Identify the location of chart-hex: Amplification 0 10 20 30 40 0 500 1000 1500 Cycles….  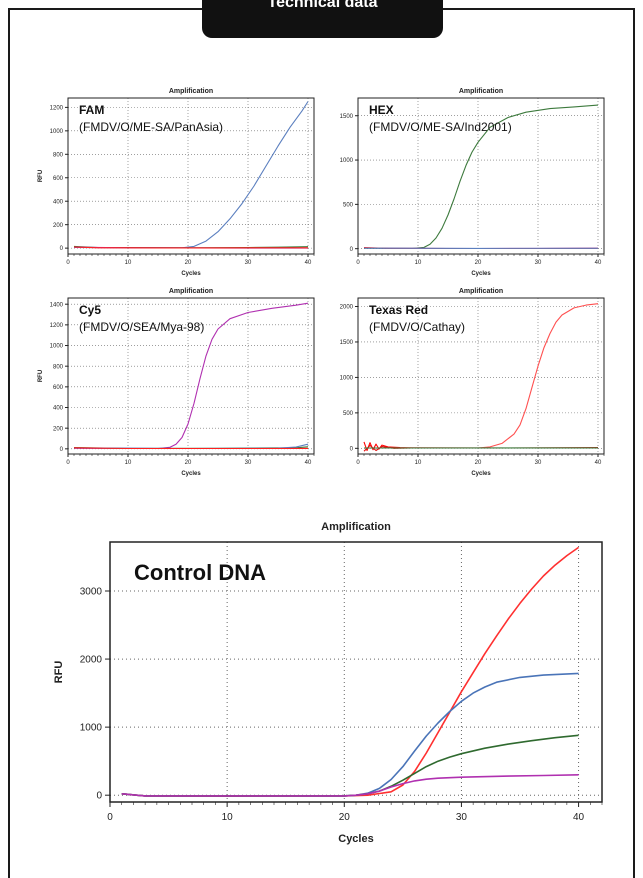
(472, 186).